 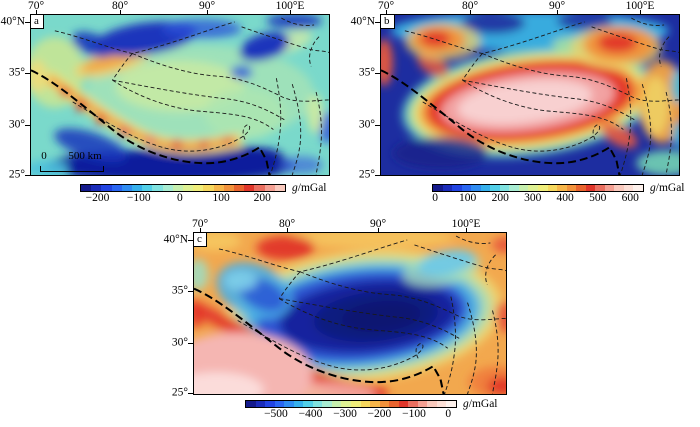 I want to click on panel-letter-c: c, so click(x=200, y=240).